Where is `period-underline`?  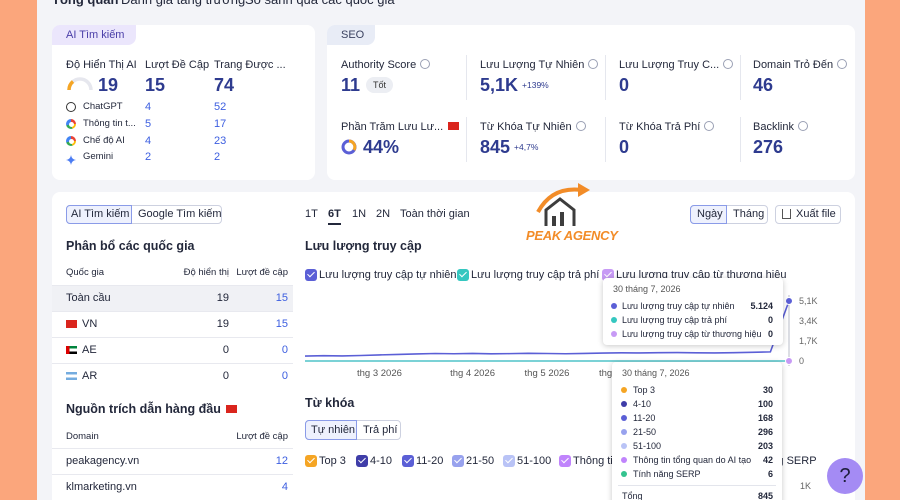 period-underline is located at coordinates (334, 224).